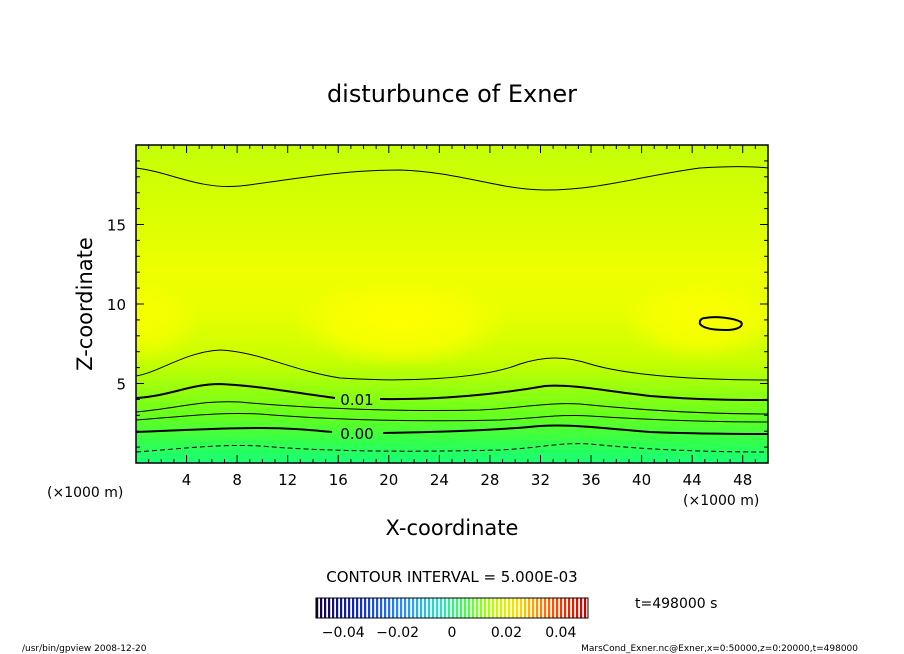 This screenshot has height=654, width=904. Describe the element at coordinates (84, 649) in the screenshot. I see `footer-left: /usr/bin/gpview 2008-12-20` at that location.